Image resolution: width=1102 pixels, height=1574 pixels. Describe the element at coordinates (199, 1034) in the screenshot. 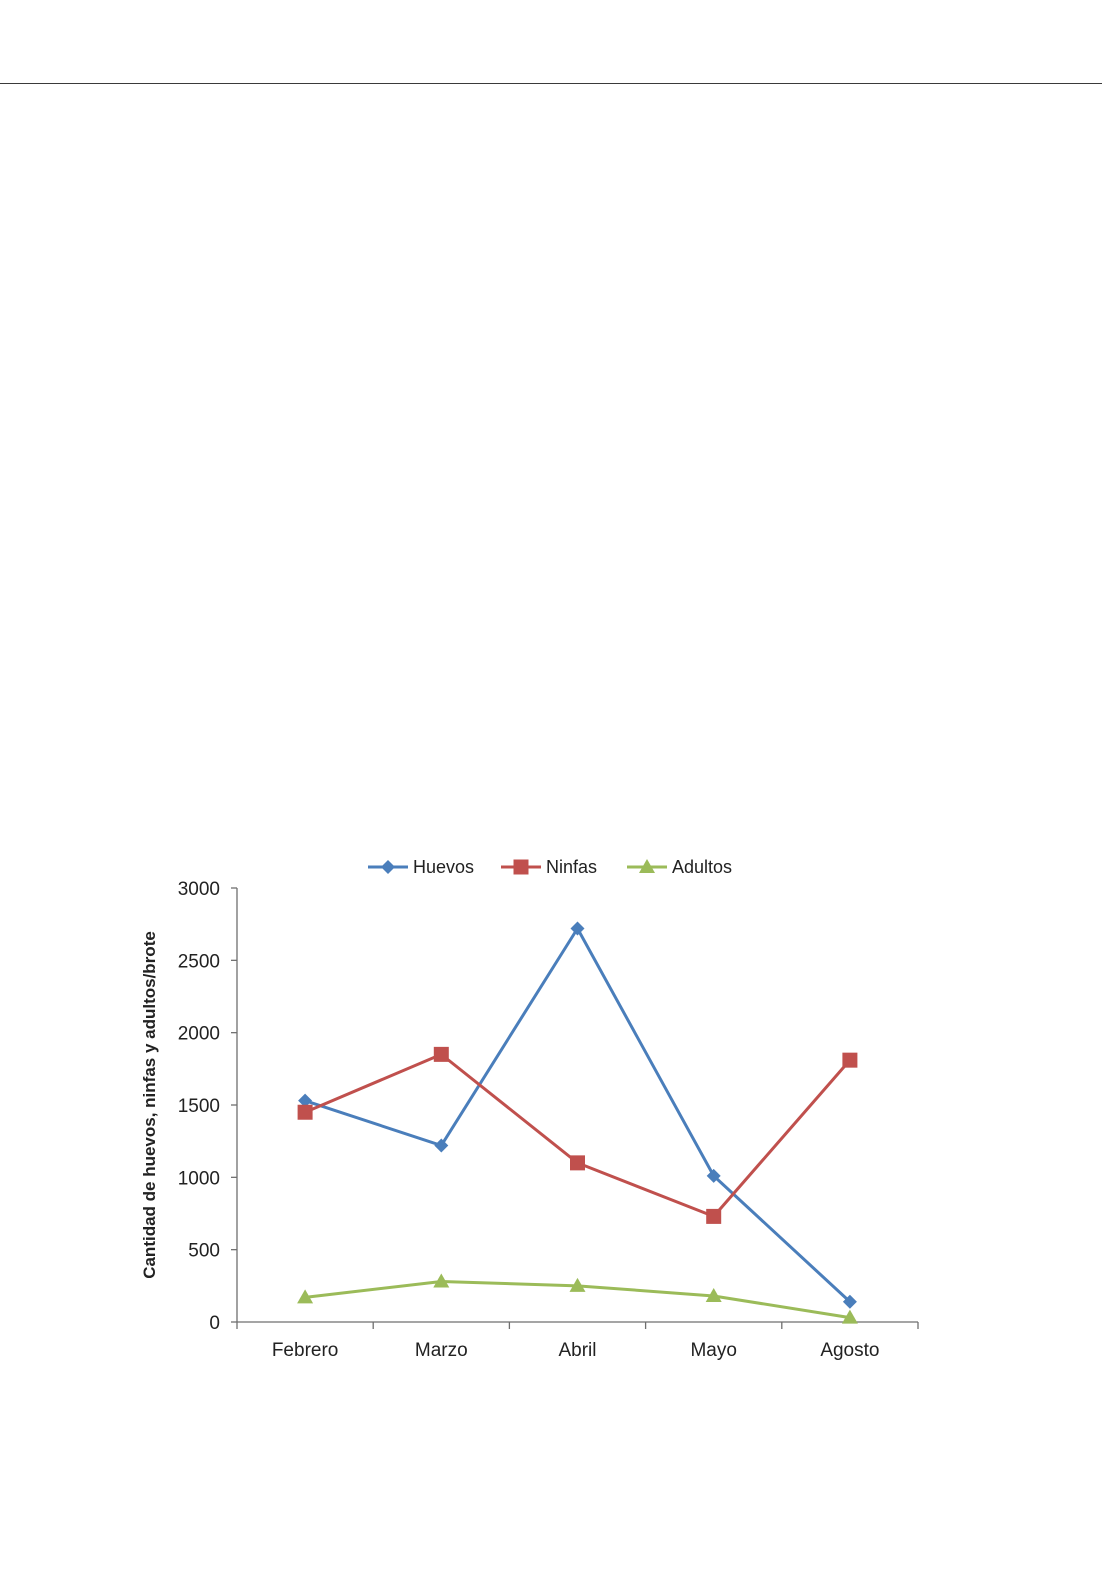

I see `y-tick-label: 2000` at that location.